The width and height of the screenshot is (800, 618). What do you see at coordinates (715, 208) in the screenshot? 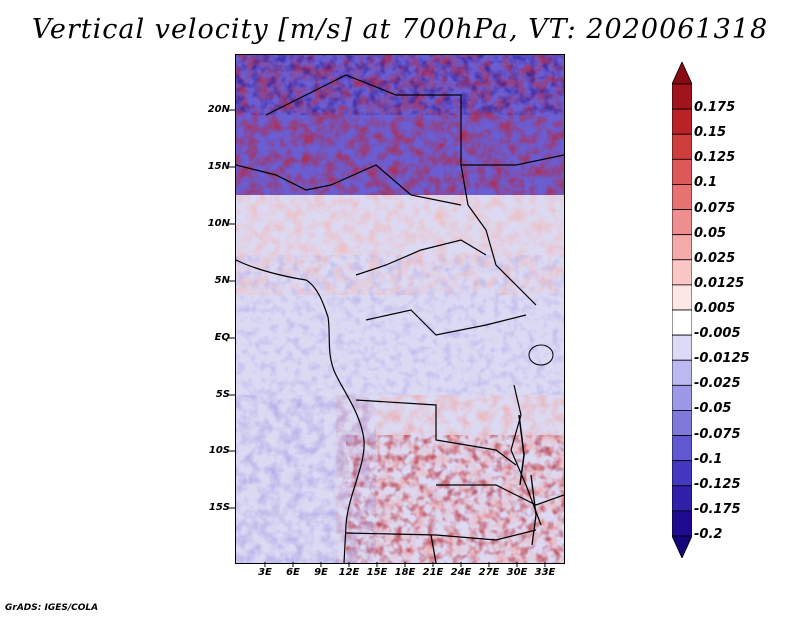
I see `colorbar-label: 0.075` at bounding box center [715, 208].